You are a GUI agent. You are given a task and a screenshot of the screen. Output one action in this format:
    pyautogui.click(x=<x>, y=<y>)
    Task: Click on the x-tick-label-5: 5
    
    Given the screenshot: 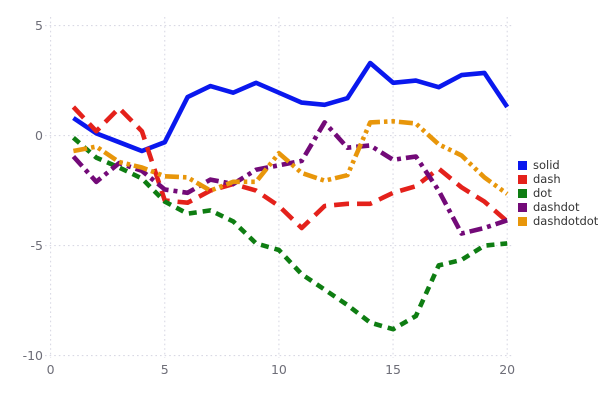 What is the action you would take?
    pyautogui.click(x=165, y=369)
    